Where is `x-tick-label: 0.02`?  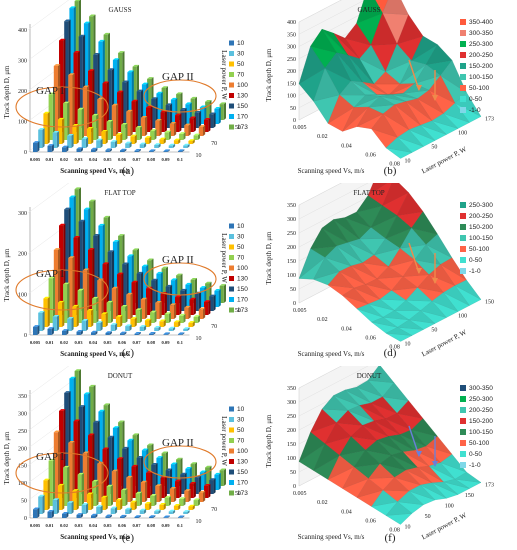 x-tick-label: 0.02 is located at coordinates (322, 320).